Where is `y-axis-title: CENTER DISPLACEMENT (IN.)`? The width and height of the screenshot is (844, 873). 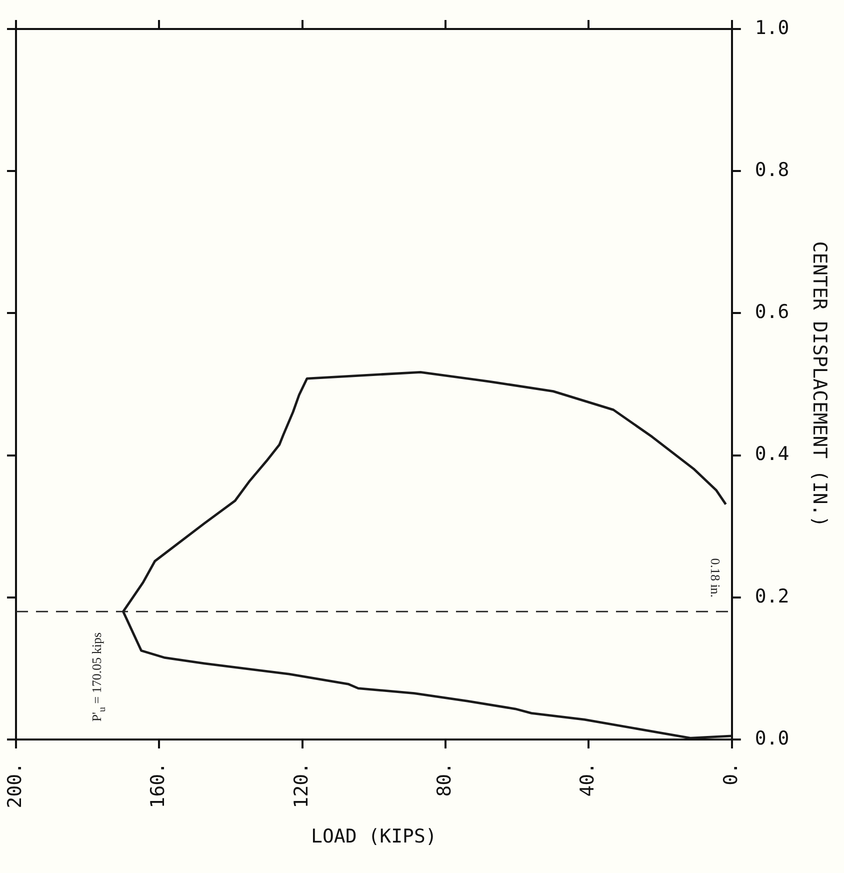 y-axis-title: CENTER DISPLACEMENT (IN.) is located at coordinates (819, 384).